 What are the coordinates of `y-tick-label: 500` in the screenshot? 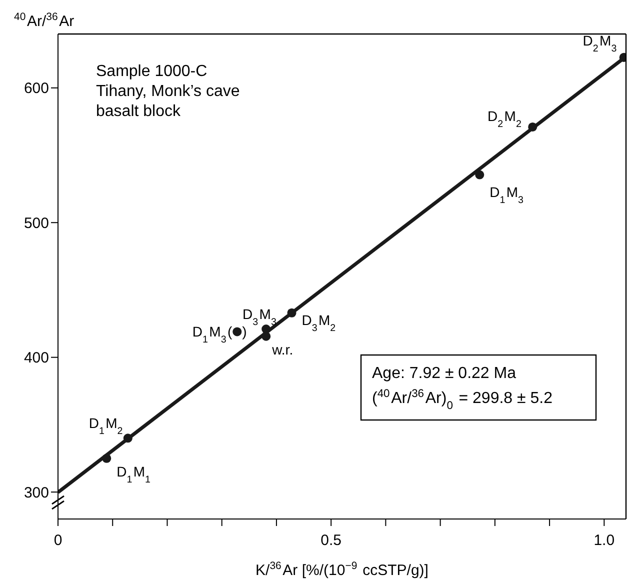 It's located at (36, 223).